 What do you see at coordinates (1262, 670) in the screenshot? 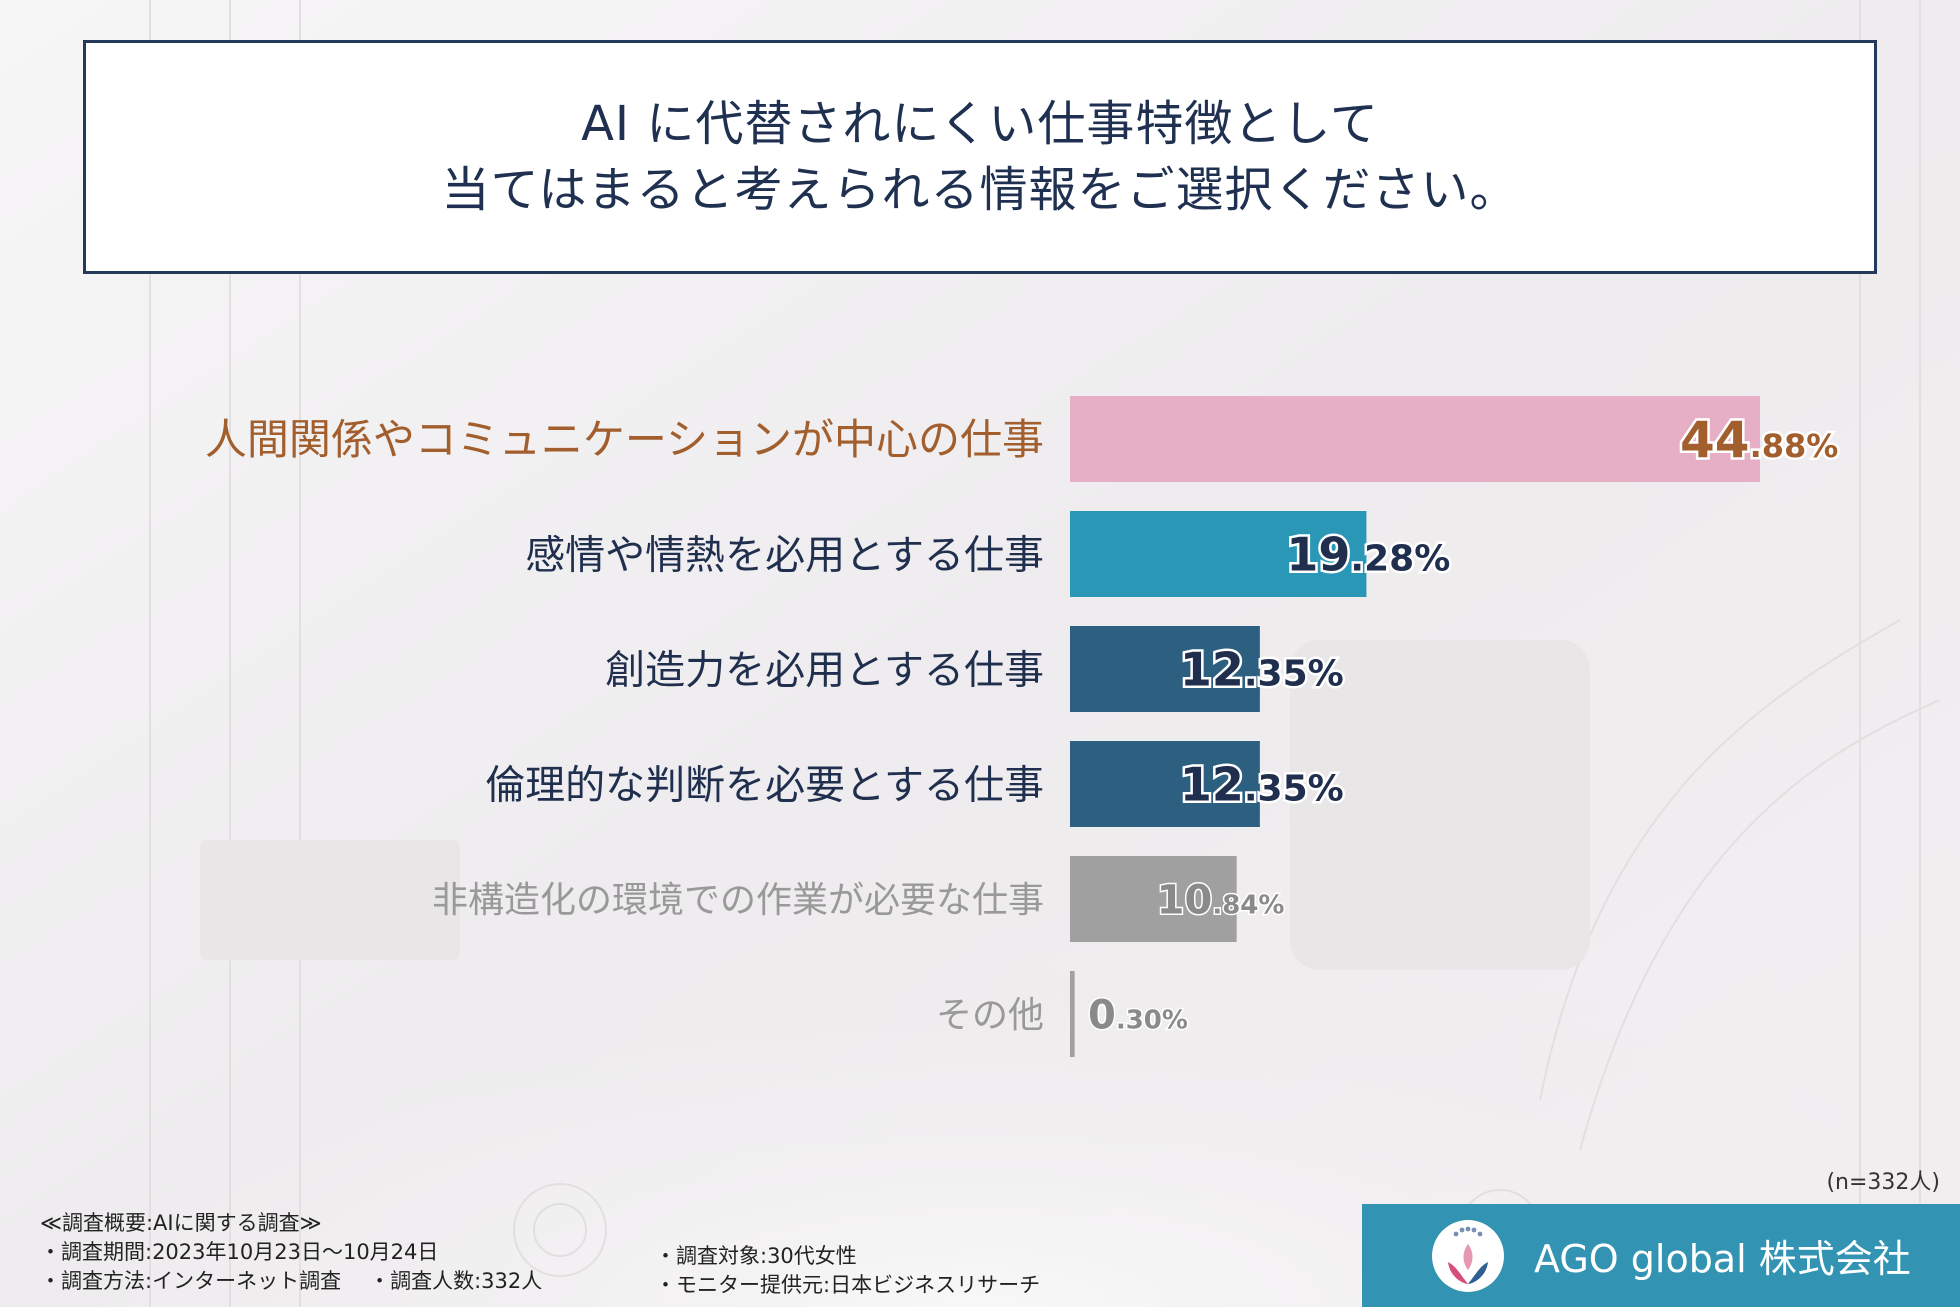
I see `value-label-3: 12.35%` at bounding box center [1262, 670].